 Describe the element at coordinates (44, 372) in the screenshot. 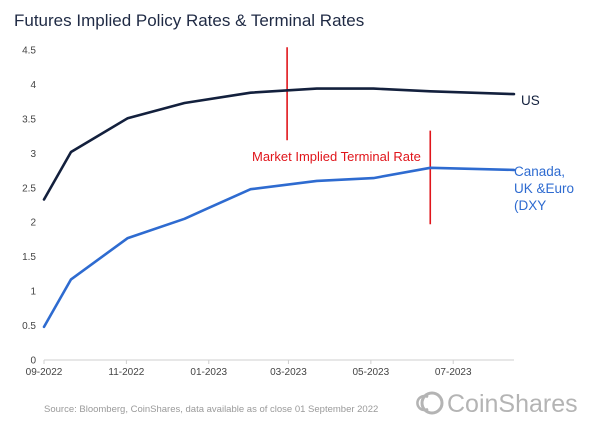

I see `x-tick-label: 09-2022` at that location.